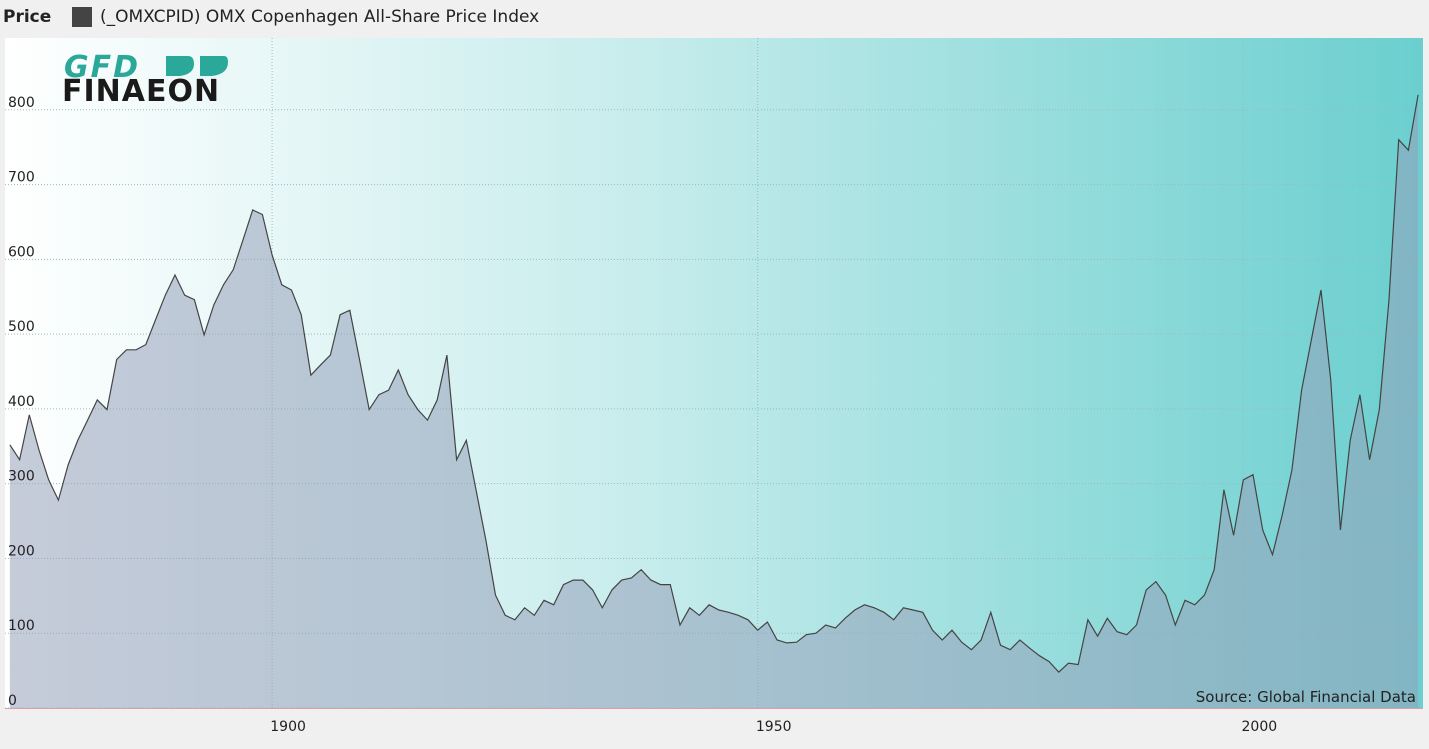  What do you see at coordinates (714, 726) in the screenshot?
I see `x-axis-bar` at bounding box center [714, 726].